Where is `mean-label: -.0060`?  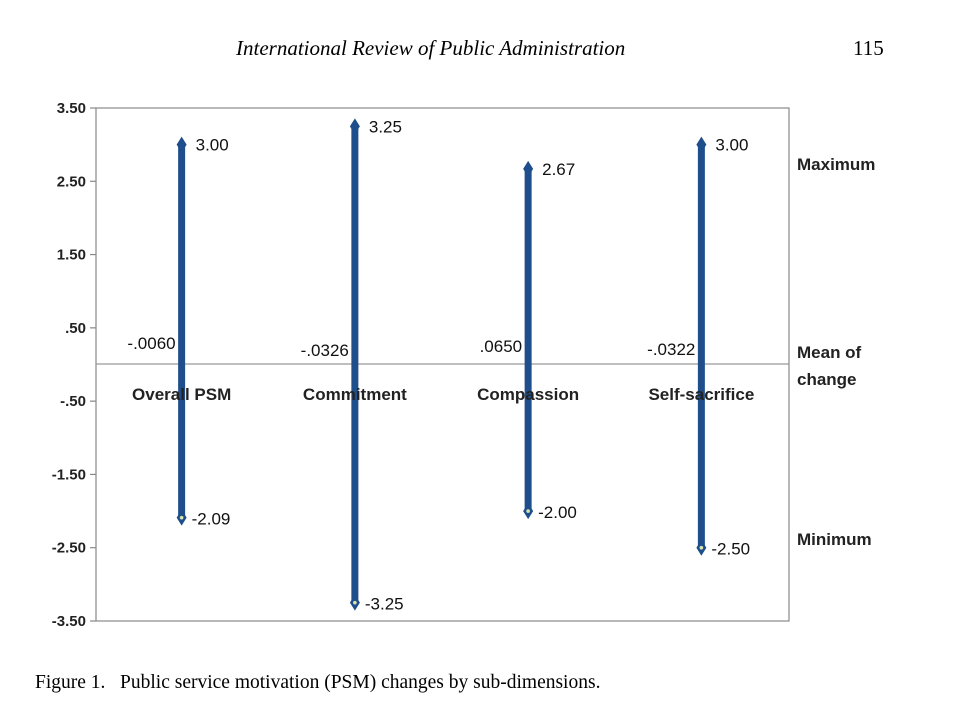 mean-label: -.0060 is located at coordinates (151, 343).